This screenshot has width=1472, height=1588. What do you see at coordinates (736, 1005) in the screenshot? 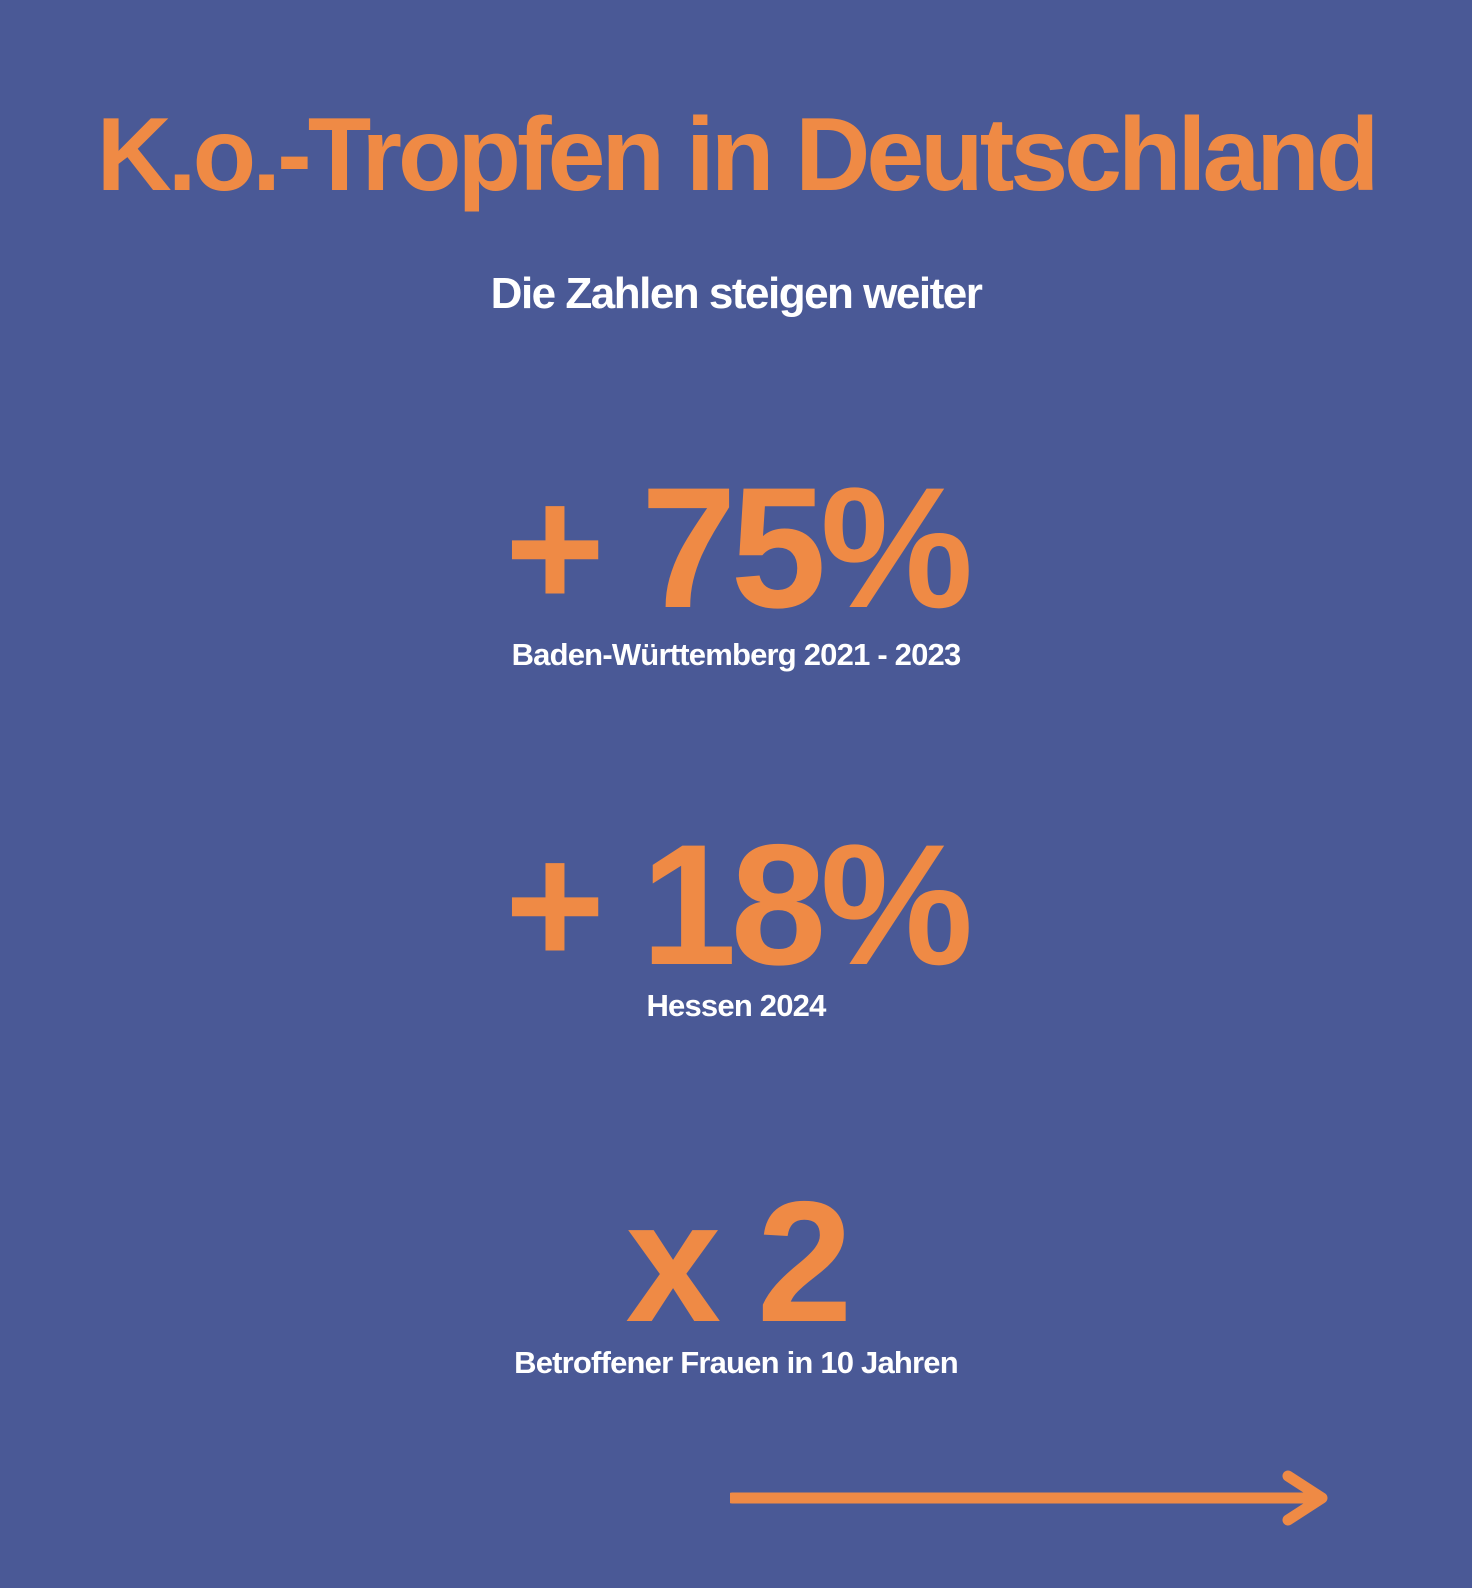
I see `stat-label: Hessen 2024` at bounding box center [736, 1005].